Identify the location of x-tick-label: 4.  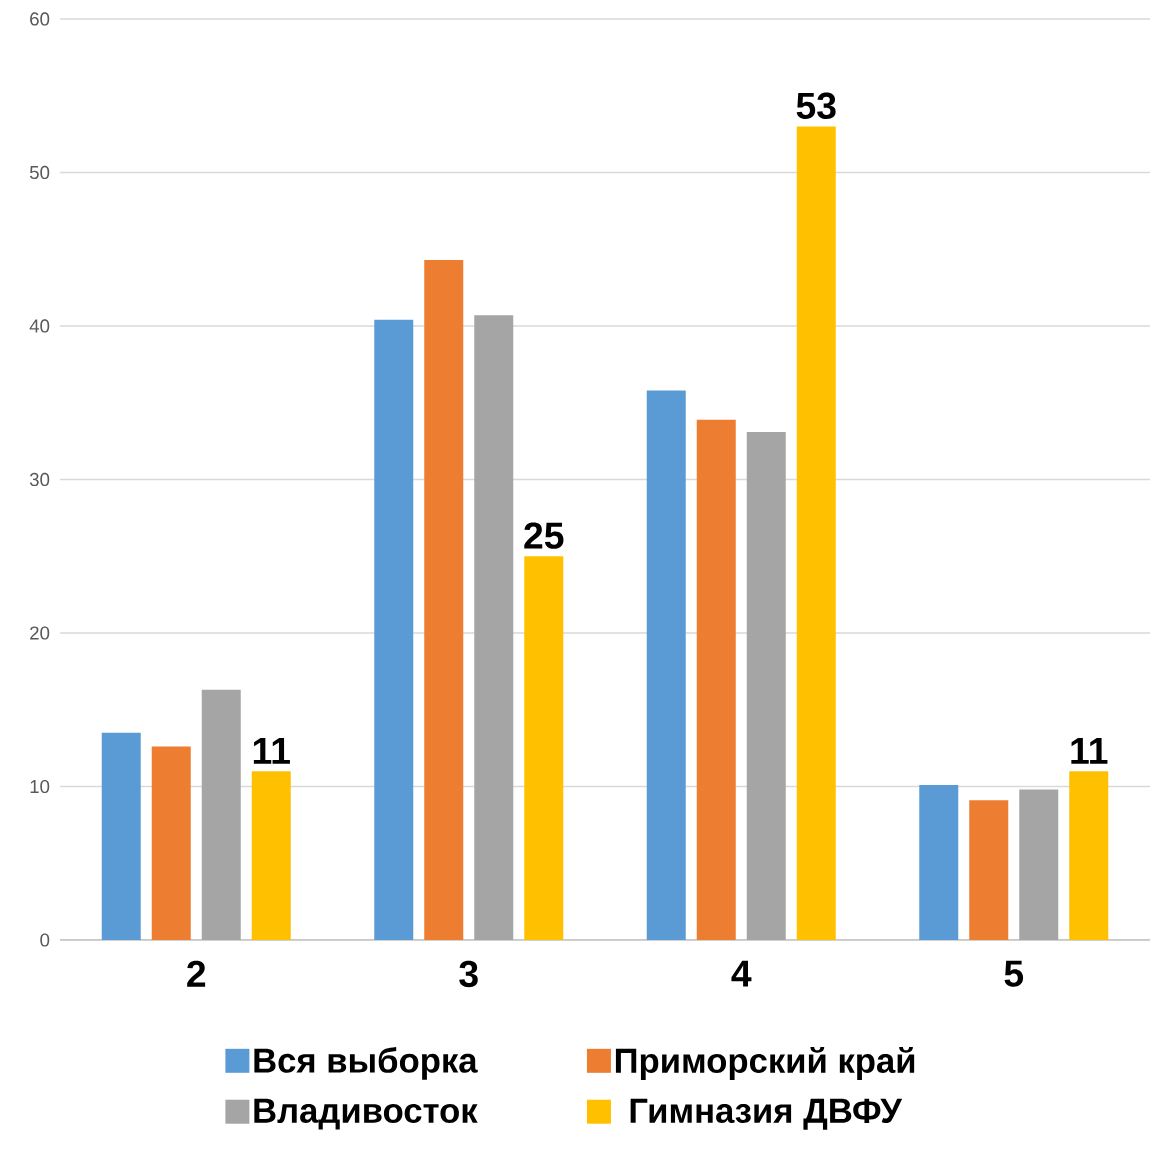
(741, 973).